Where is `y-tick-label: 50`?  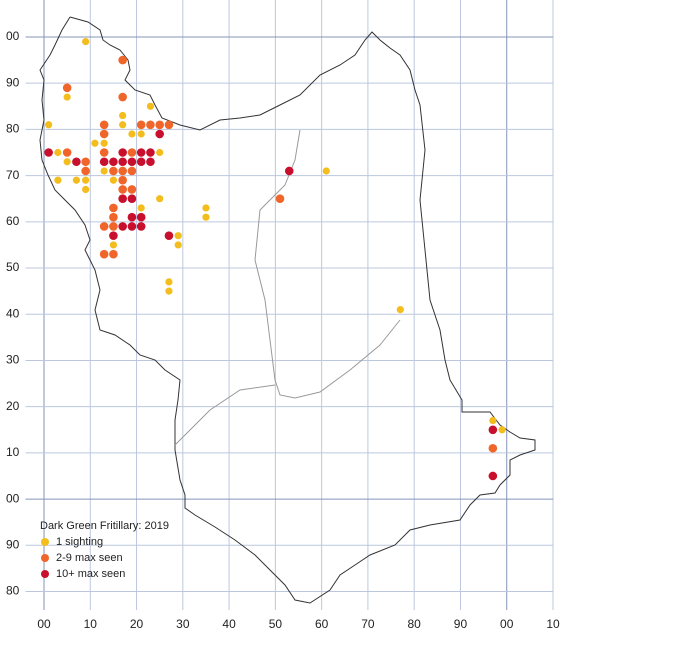 y-tick-label: 50 is located at coordinates (13, 267).